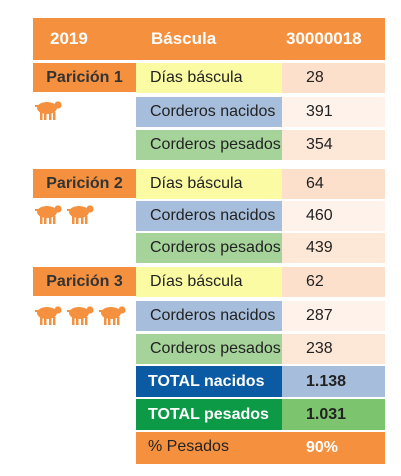 The height and width of the screenshot is (476, 401). What do you see at coordinates (333, 112) in the screenshot?
I see `corderos-nacidos-value: 391` at bounding box center [333, 112].